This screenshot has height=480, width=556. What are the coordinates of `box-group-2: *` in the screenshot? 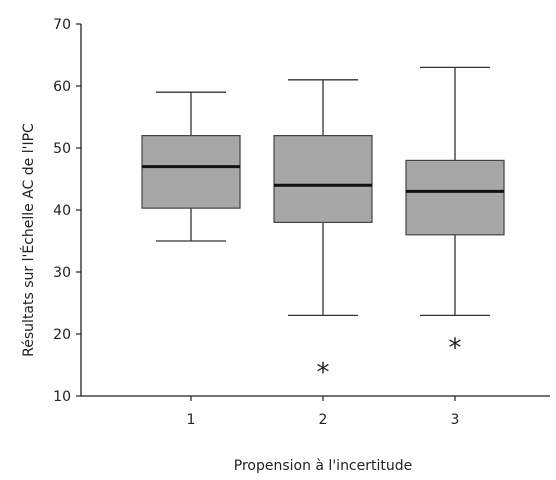 It's located at (323, 233).